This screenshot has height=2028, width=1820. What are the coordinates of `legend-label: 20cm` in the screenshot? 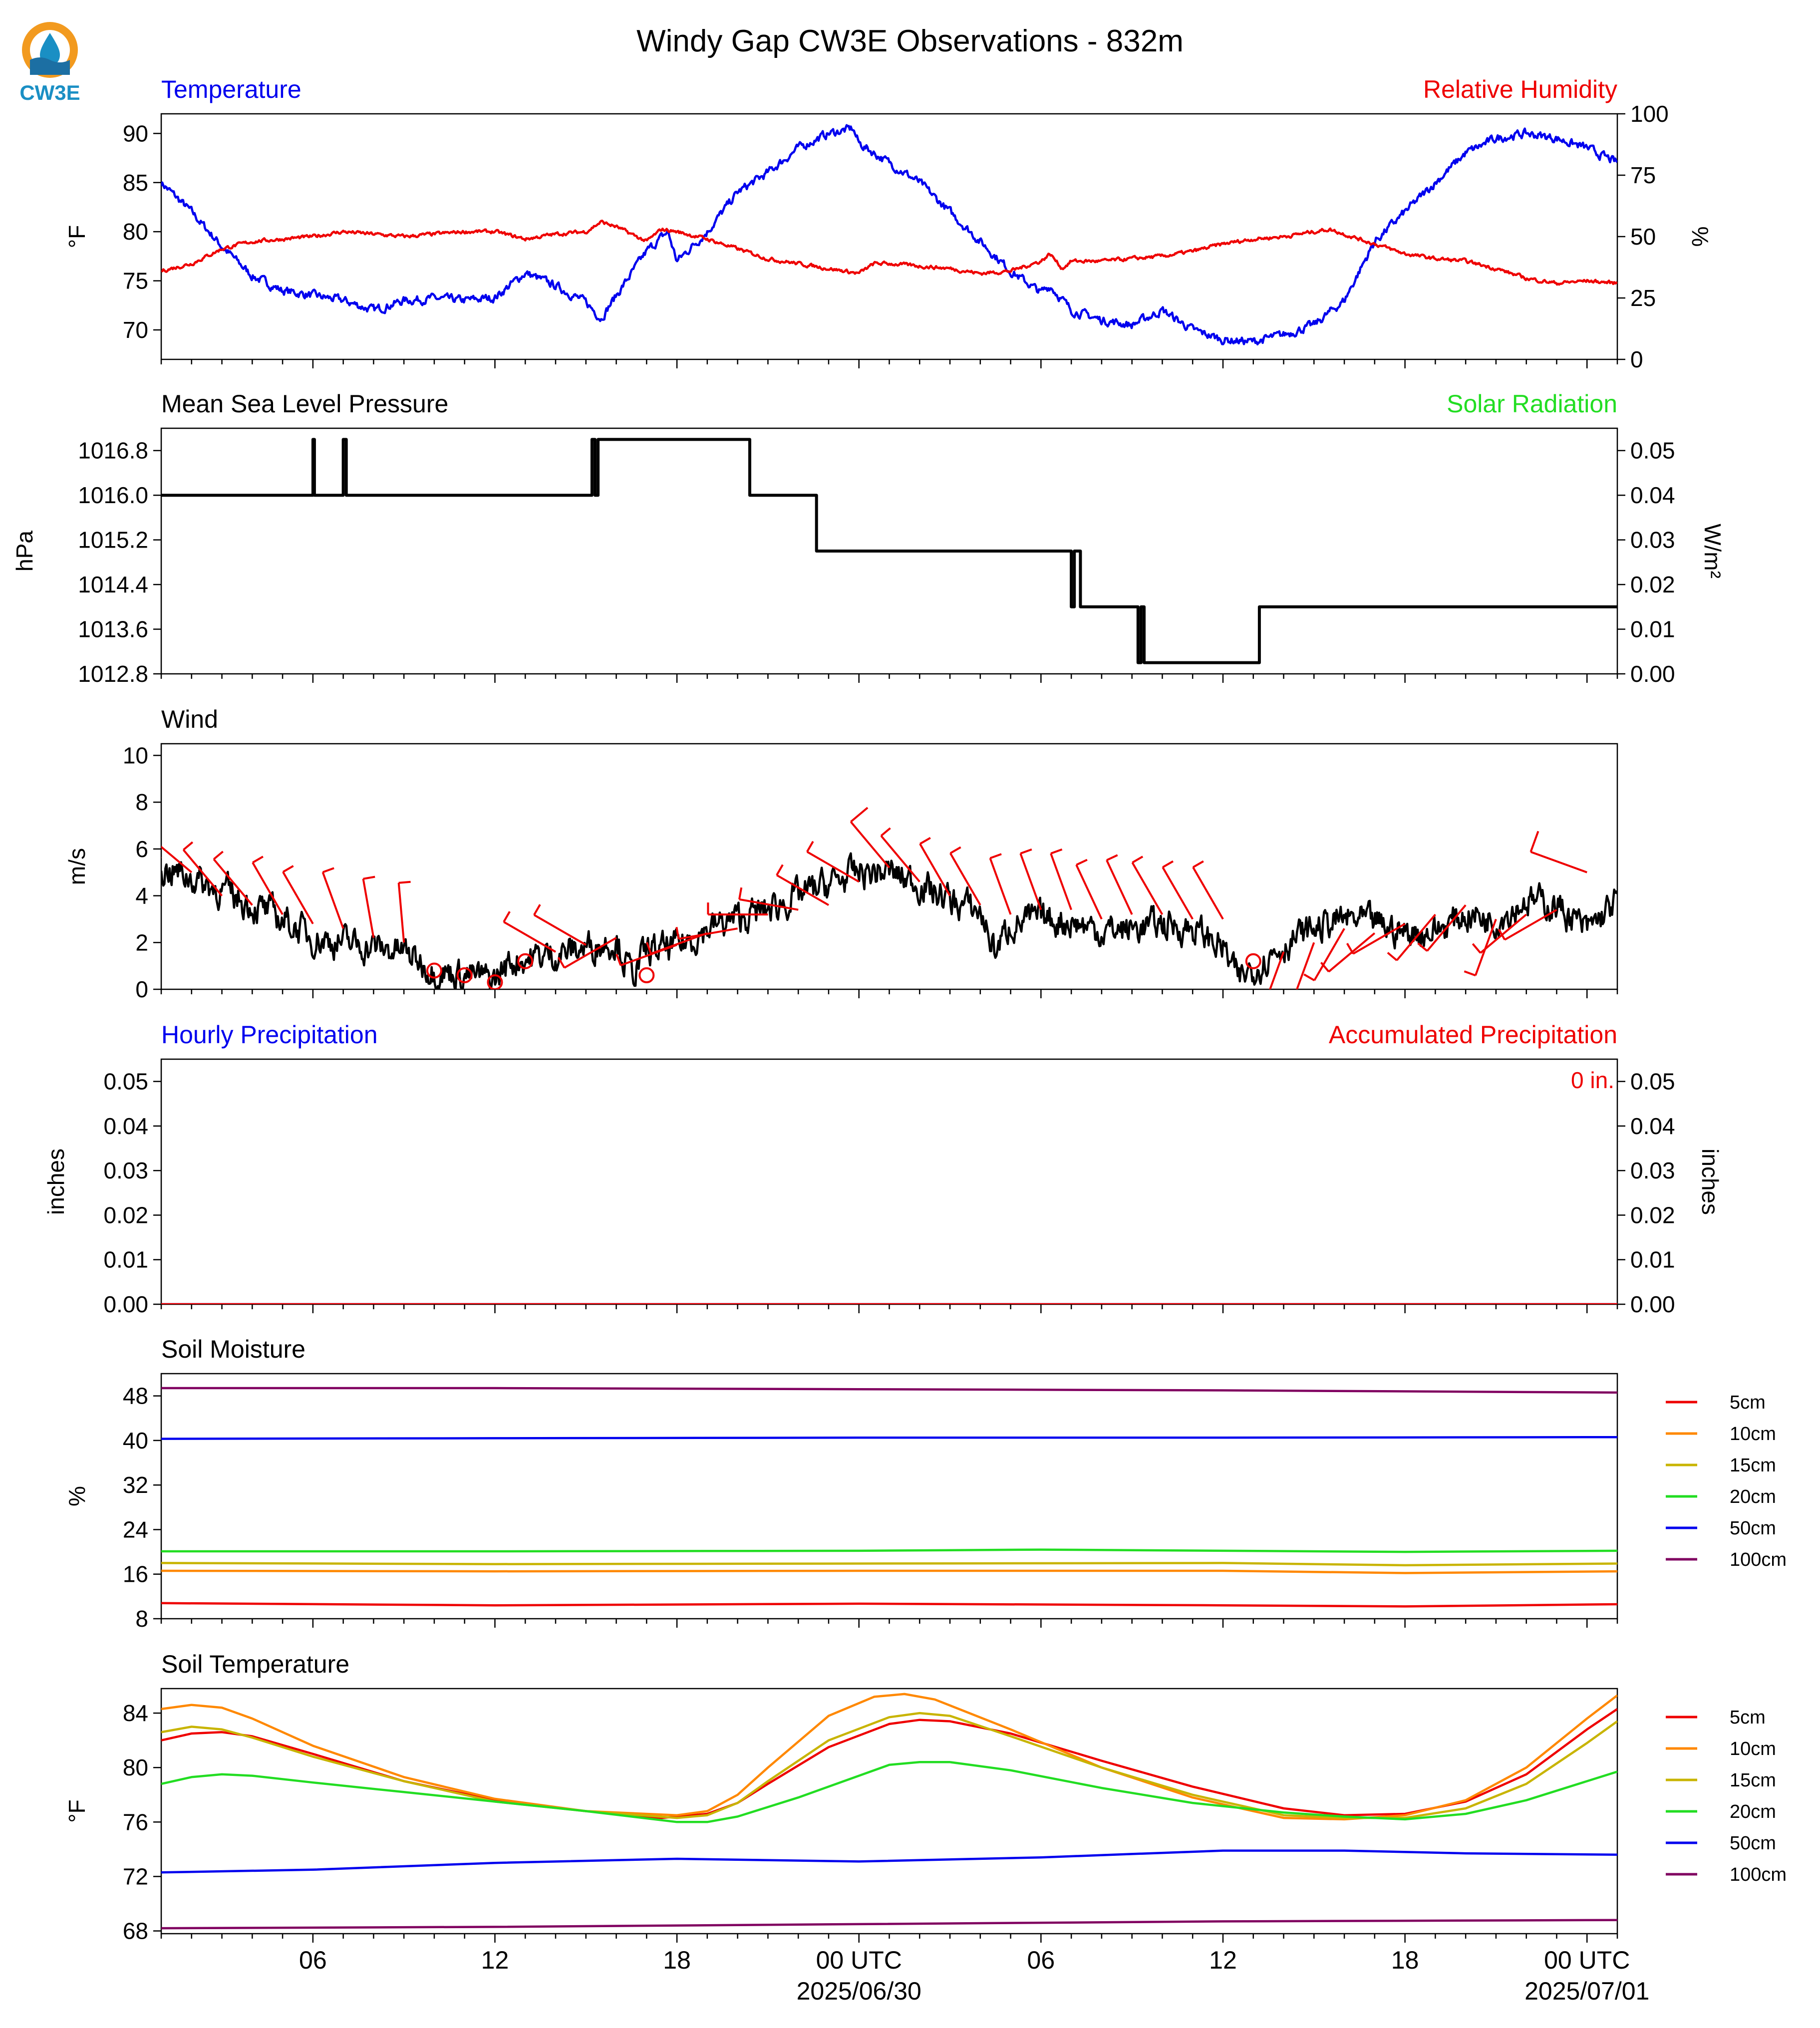 It's located at (1753, 1496).